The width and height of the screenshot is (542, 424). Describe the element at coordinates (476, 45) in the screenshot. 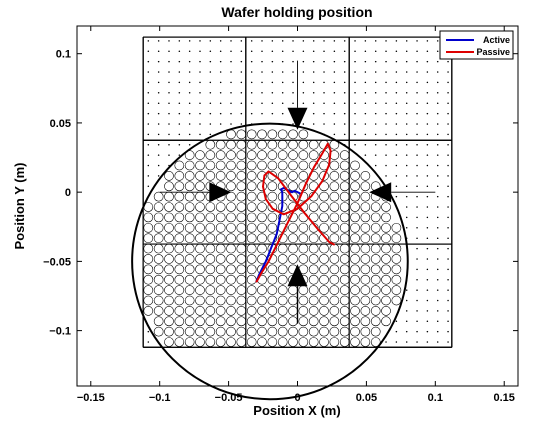

I see `legend: Active Passive` at that location.